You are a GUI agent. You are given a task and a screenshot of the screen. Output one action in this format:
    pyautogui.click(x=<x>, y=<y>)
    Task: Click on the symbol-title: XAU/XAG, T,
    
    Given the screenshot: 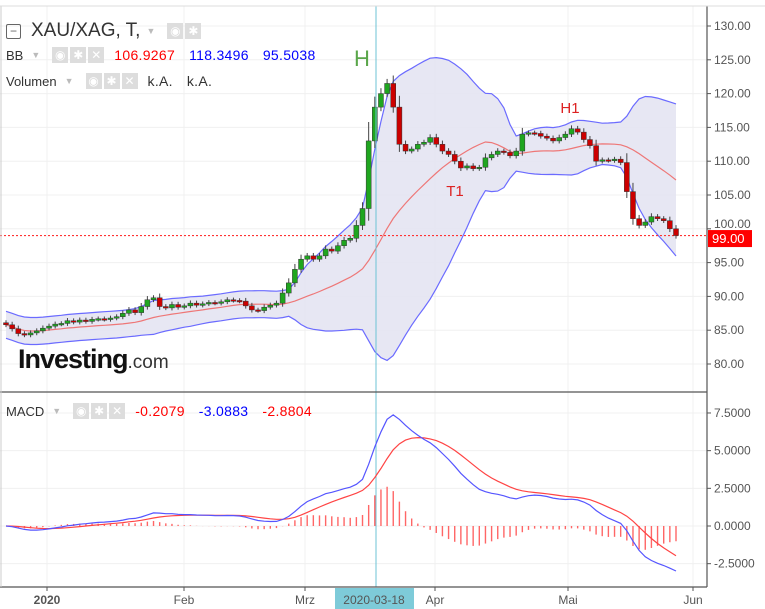 What is the action you would take?
    pyautogui.click(x=86, y=30)
    